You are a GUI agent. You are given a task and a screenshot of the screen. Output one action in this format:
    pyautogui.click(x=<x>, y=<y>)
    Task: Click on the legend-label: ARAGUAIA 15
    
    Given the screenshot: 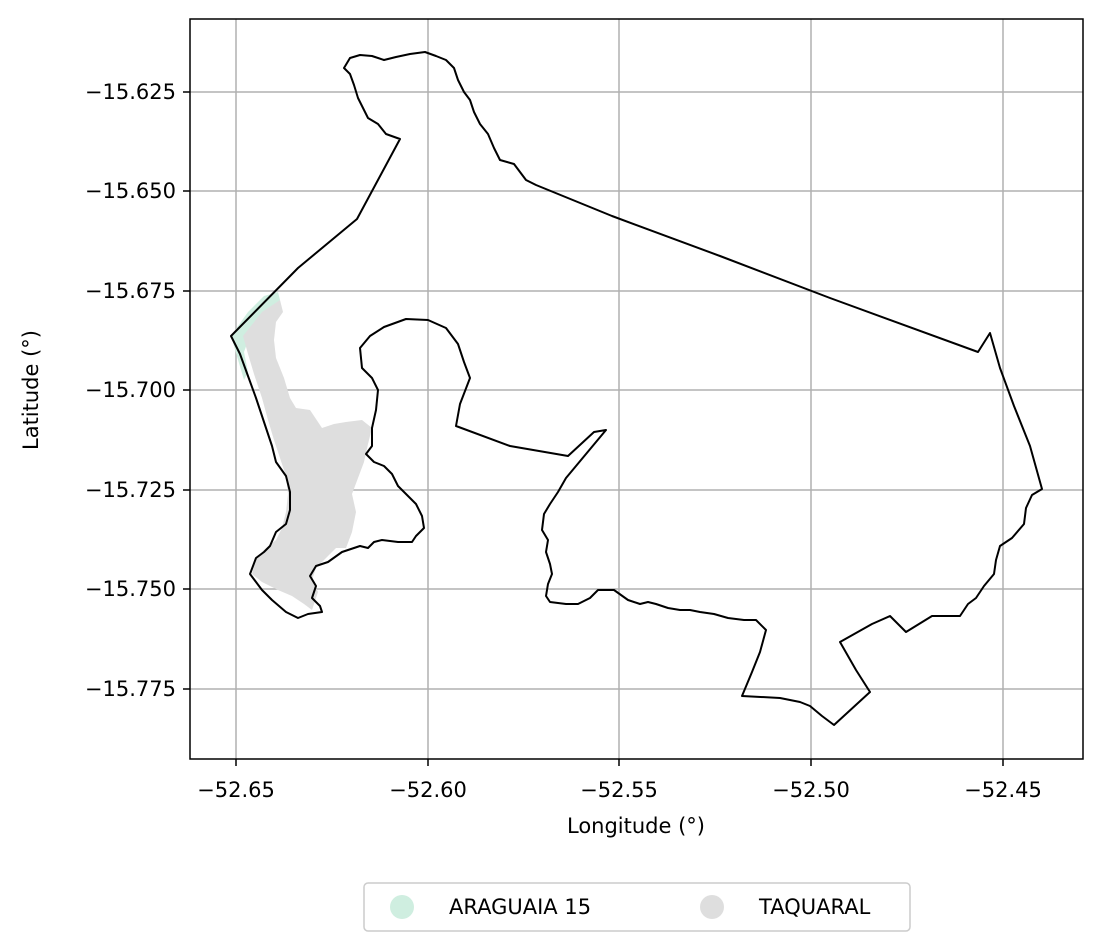 What is the action you would take?
    pyautogui.click(x=520, y=907)
    